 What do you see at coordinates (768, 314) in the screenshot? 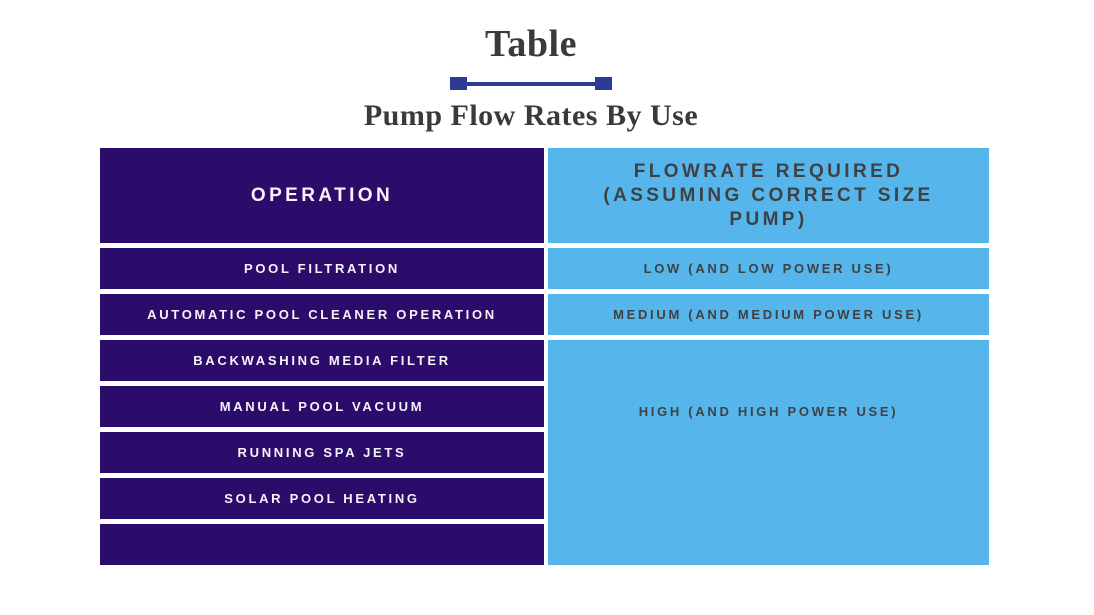
I see `flowrate-cell-medium: MEDIUM (AND MEDIUM POWER USE)` at bounding box center [768, 314].